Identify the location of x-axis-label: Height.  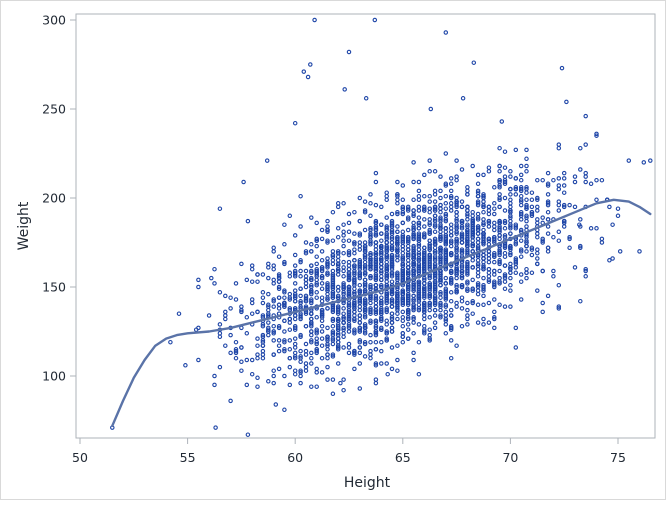
(367, 483).